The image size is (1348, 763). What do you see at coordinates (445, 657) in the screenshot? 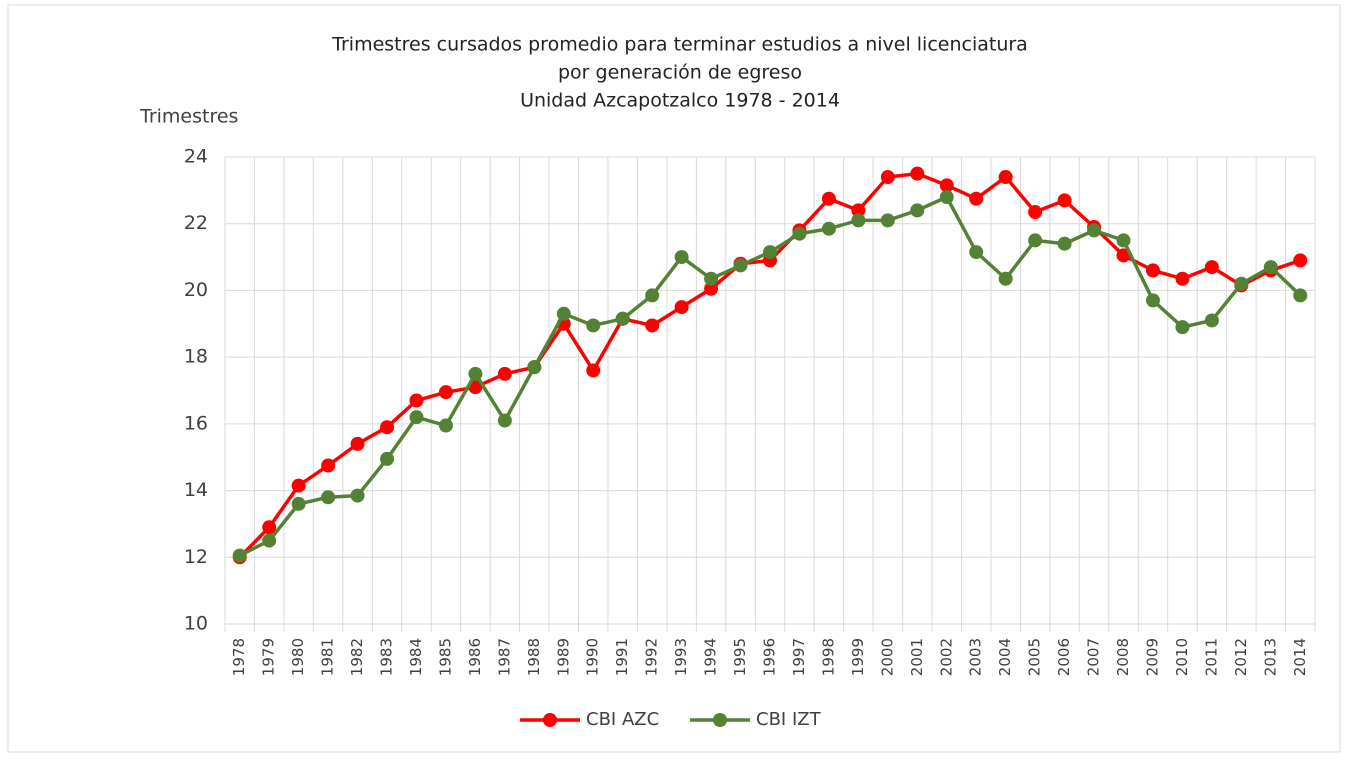
I see `x-tick-label: 1985` at bounding box center [445, 657].